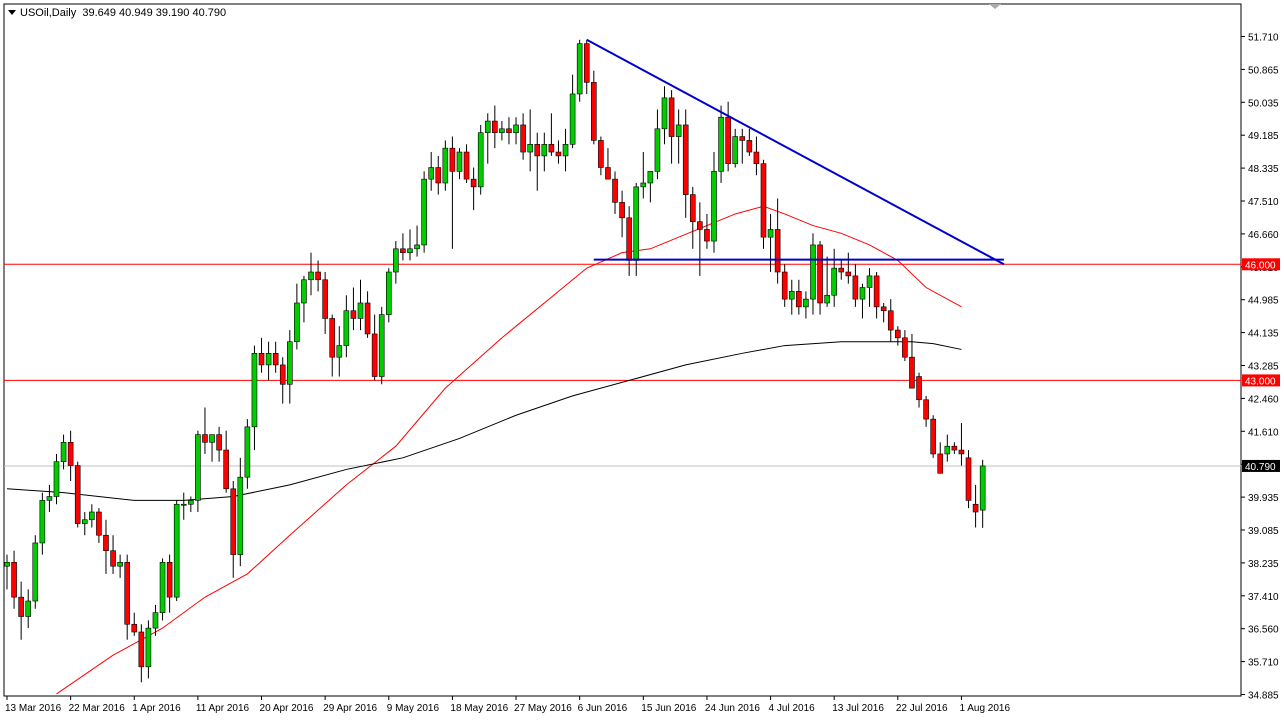  I want to click on chart-header: USOil,Daily 39.649 40.949 39.190 40.790, so click(117, 13).